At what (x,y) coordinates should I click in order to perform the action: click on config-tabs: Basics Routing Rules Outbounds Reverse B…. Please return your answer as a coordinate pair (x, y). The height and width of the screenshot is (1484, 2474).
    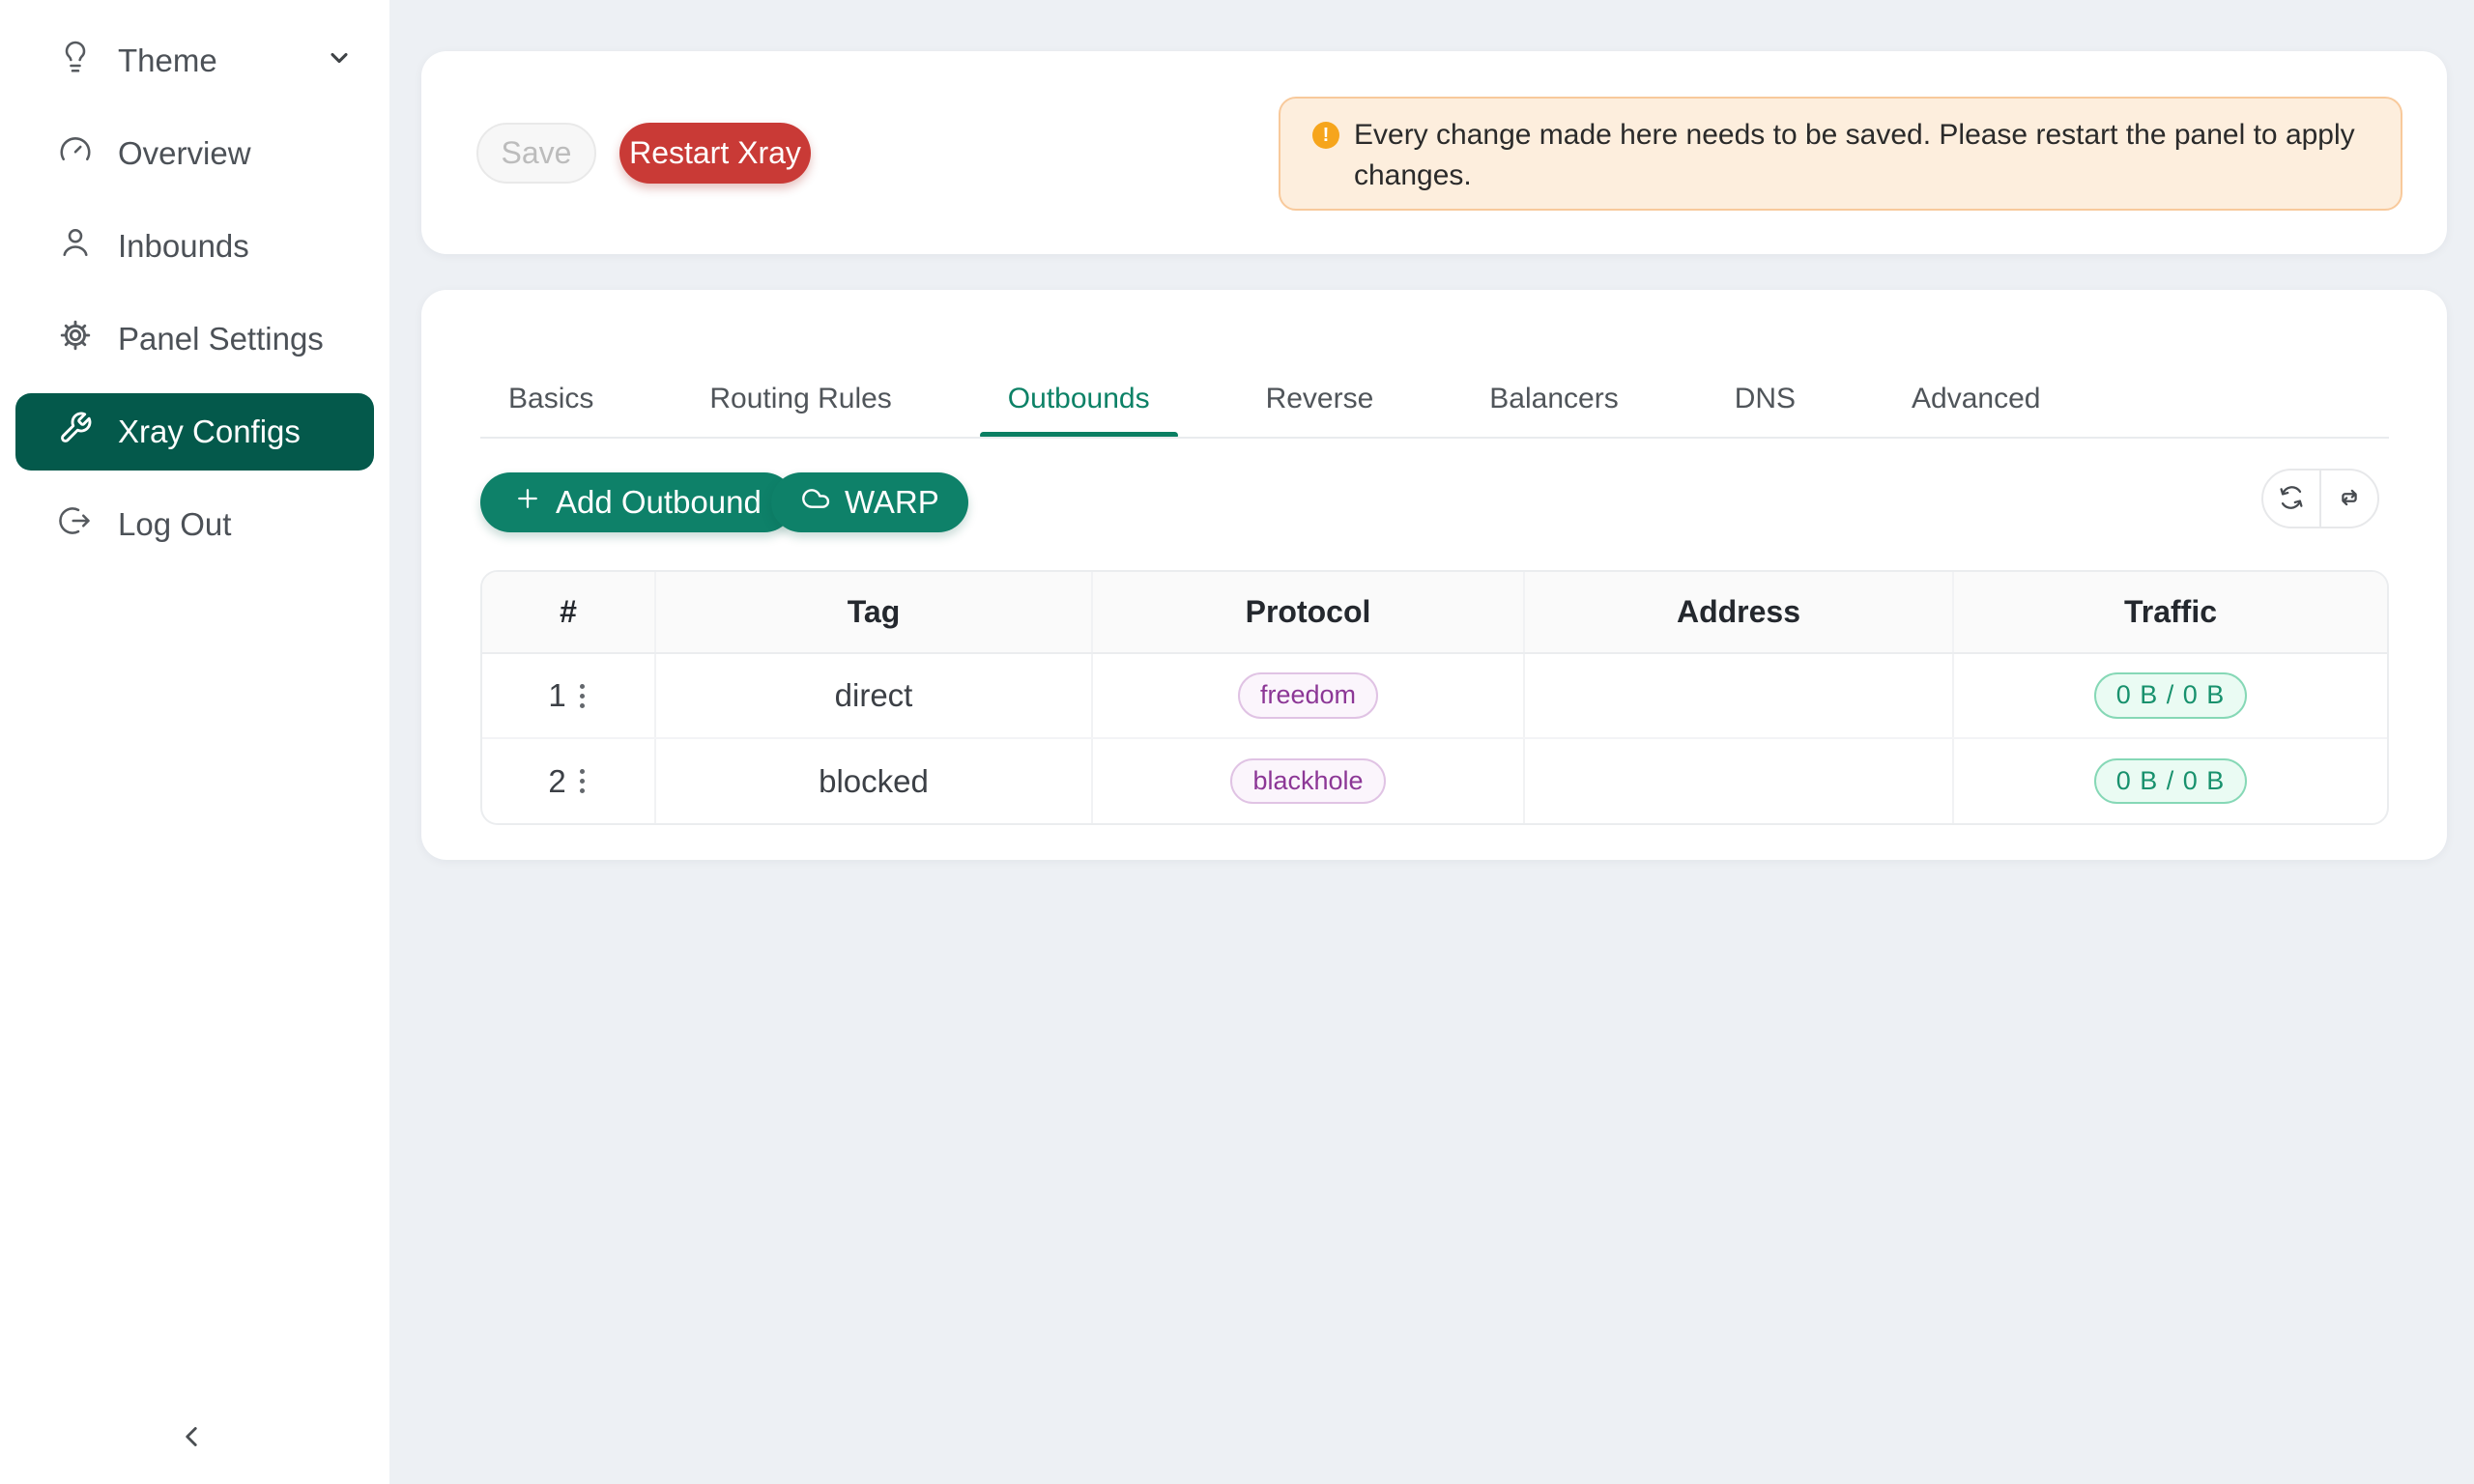
    Looking at the image, I should click on (1275, 407).